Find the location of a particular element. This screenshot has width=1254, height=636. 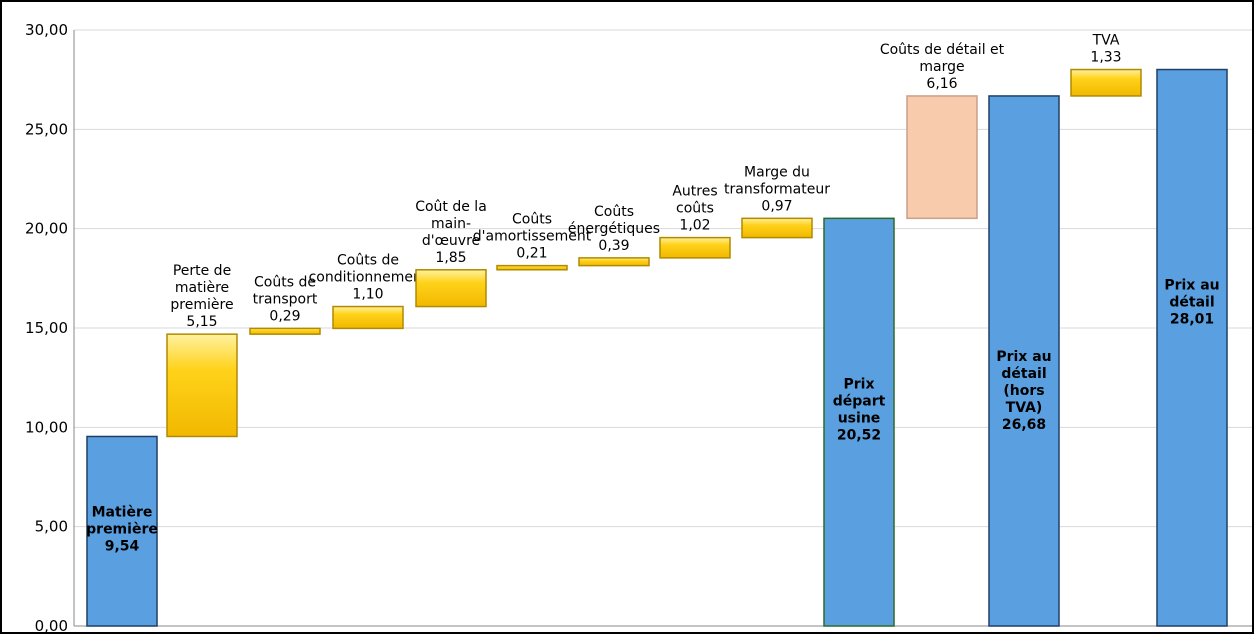

bar-label: 0,21 is located at coordinates (531, 254).